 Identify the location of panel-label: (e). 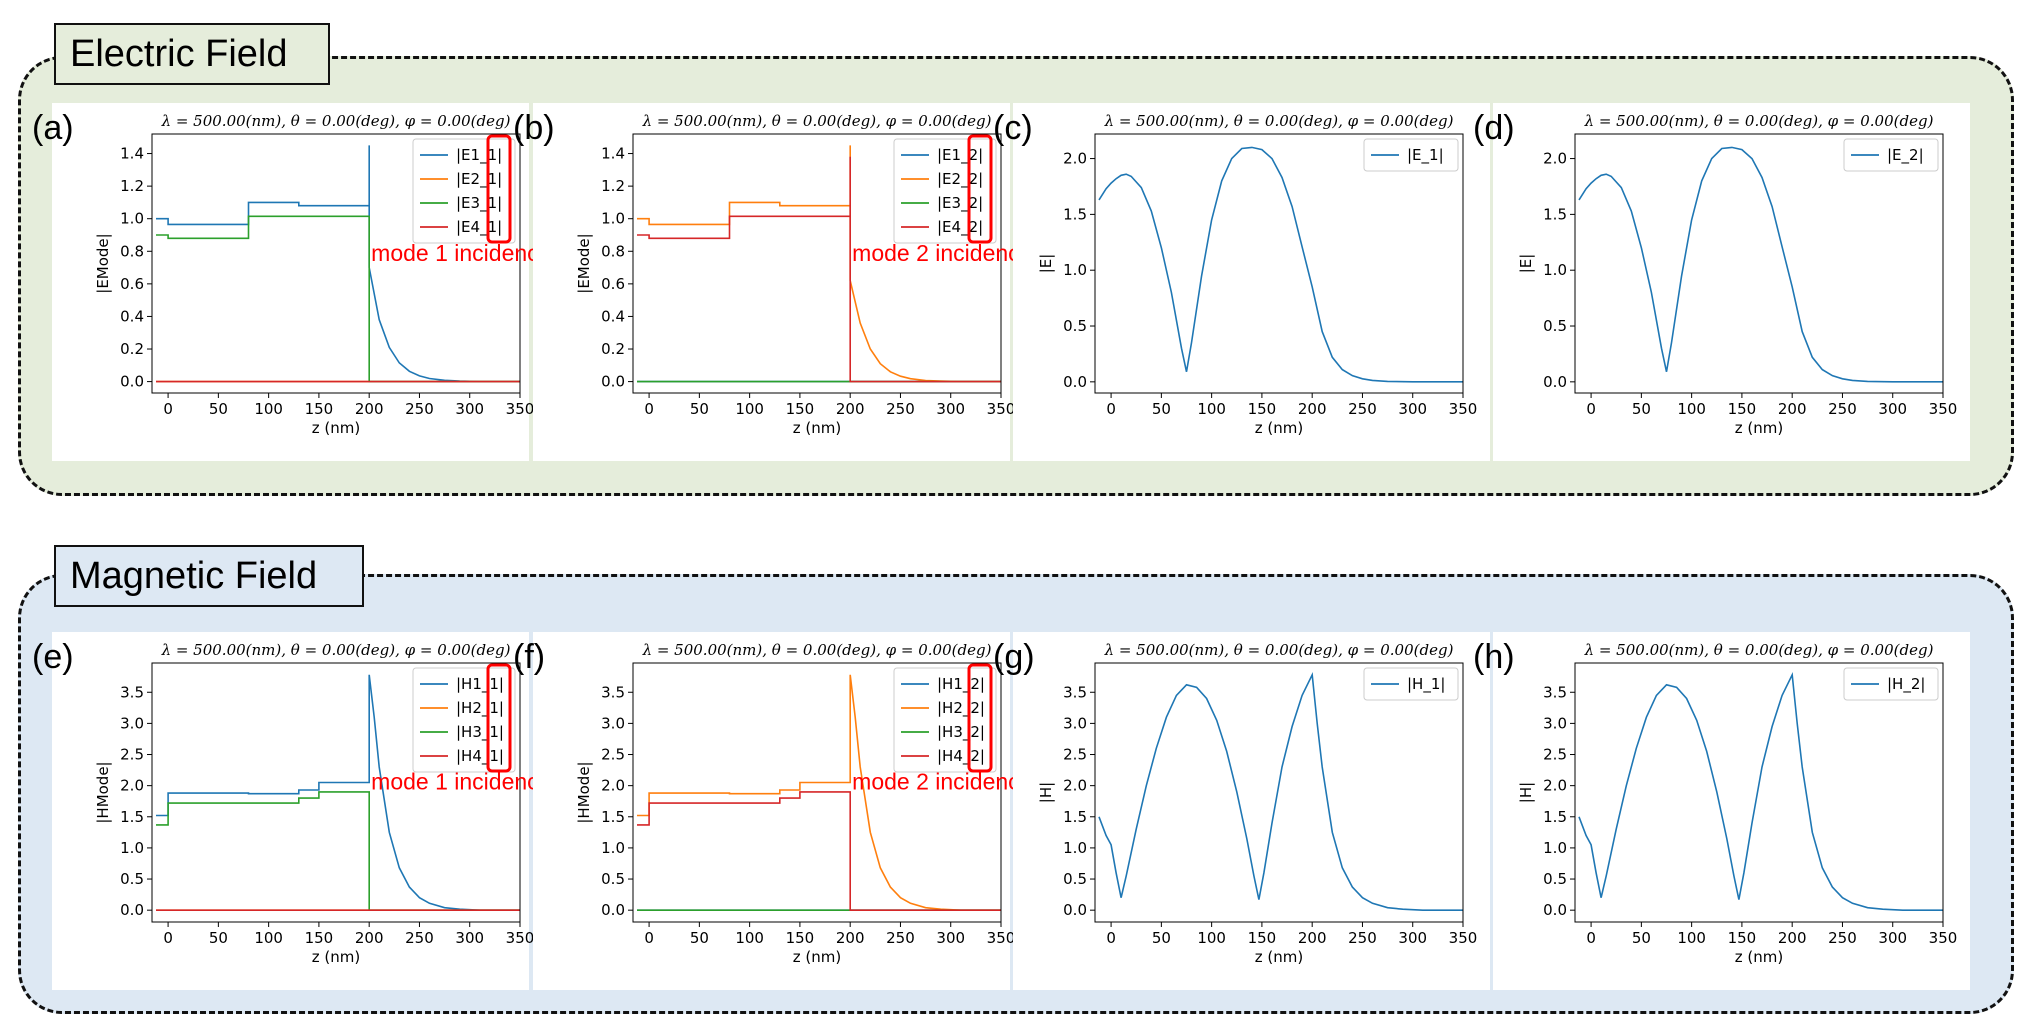
(53, 657).